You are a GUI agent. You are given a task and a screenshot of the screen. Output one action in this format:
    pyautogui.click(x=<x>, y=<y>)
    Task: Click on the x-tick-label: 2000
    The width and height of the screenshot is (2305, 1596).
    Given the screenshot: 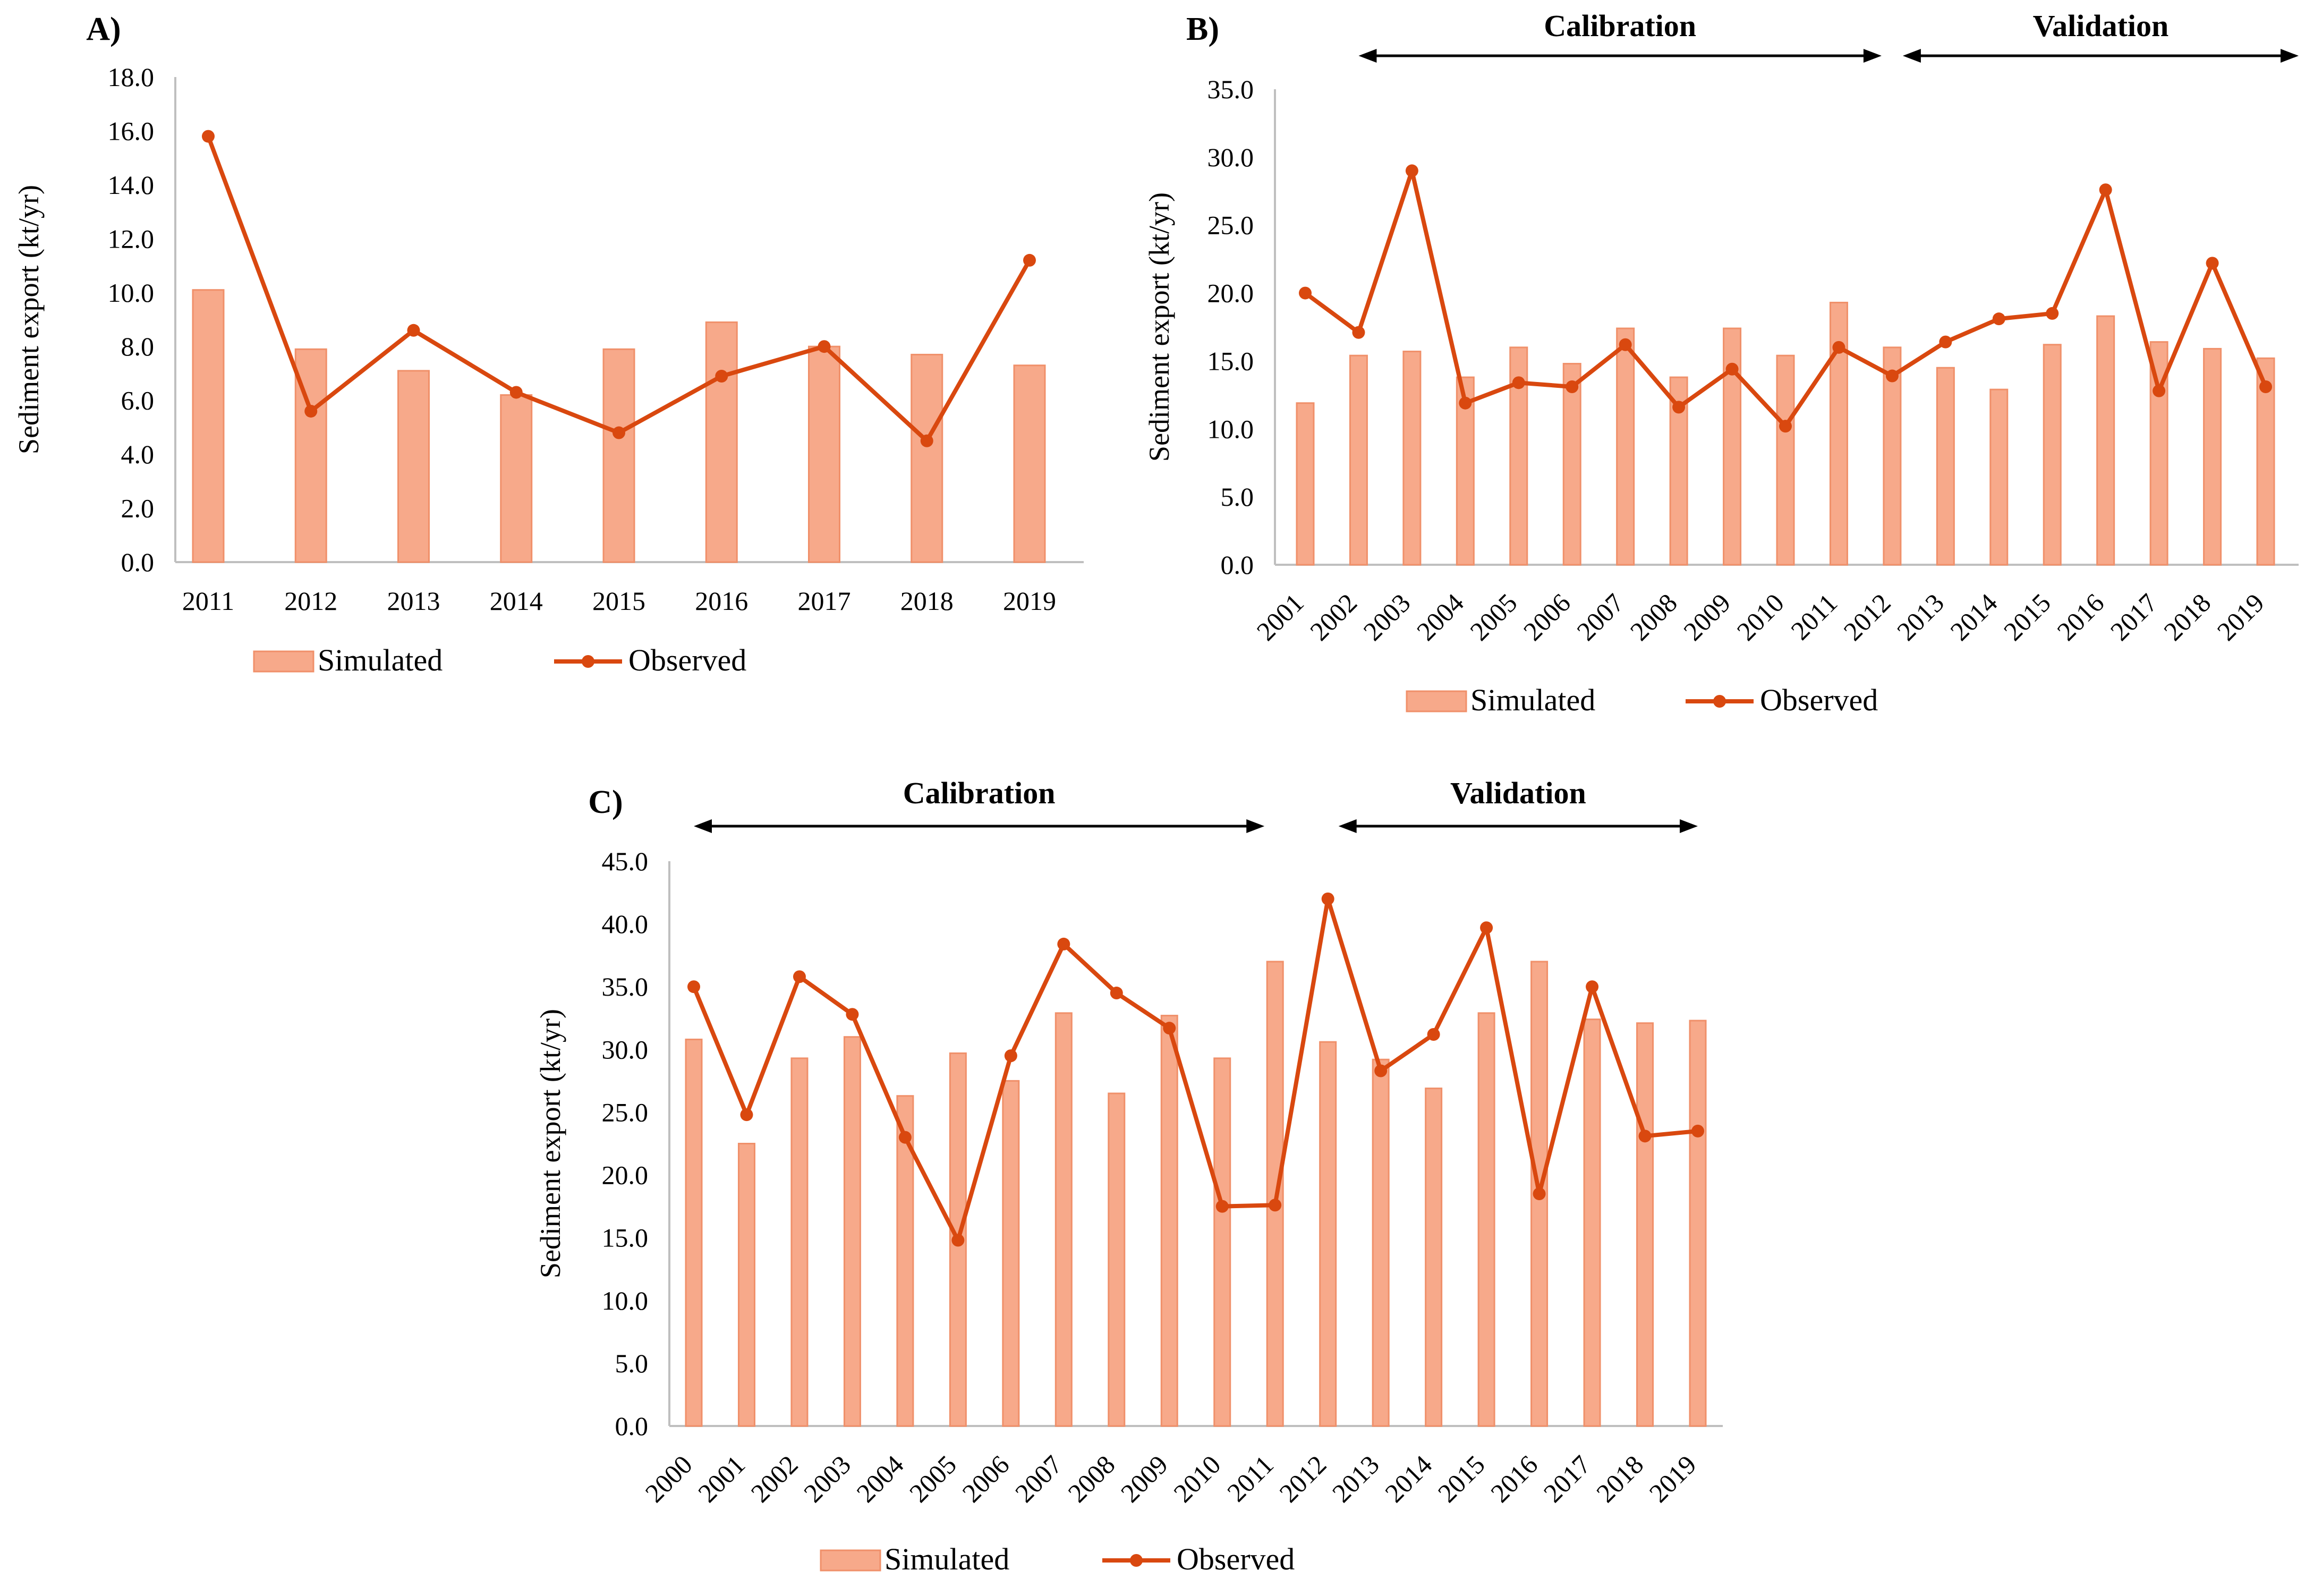 What is the action you would take?
    pyautogui.click(x=668, y=1478)
    